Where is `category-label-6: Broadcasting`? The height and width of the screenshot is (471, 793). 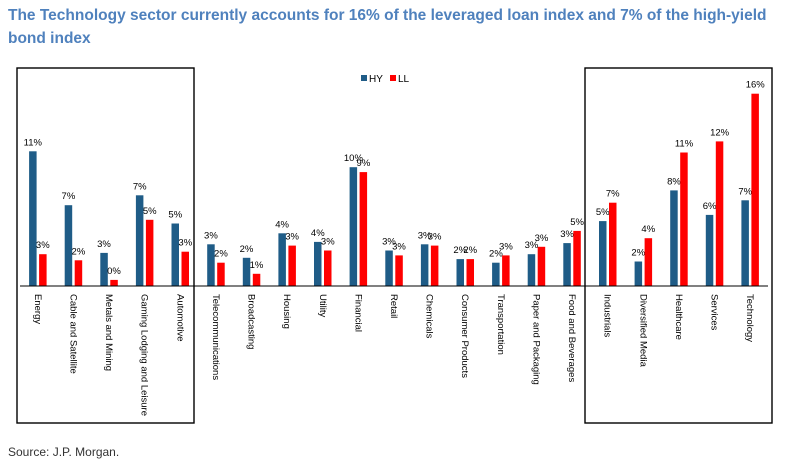 category-label-6: Broadcasting is located at coordinates (251, 321).